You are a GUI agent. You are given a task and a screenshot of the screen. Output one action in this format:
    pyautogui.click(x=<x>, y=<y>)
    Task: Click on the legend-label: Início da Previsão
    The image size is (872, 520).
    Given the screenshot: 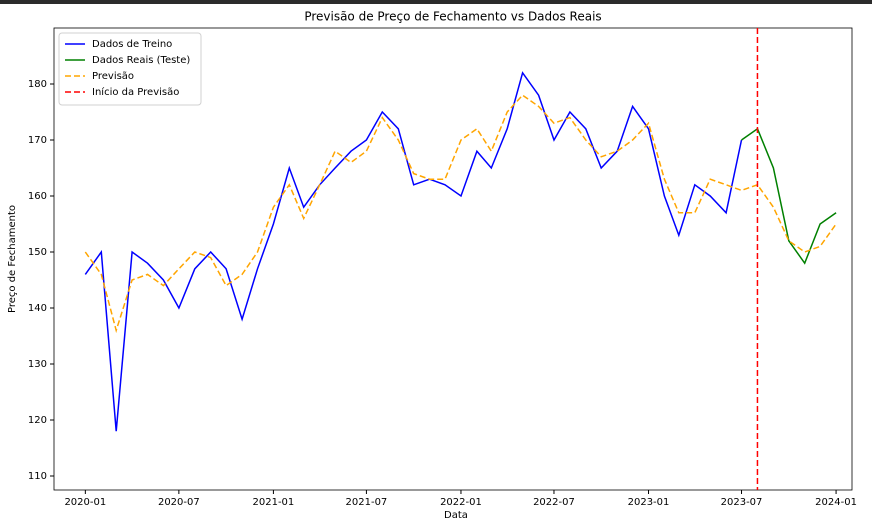 What is the action you would take?
    pyautogui.click(x=135, y=92)
    